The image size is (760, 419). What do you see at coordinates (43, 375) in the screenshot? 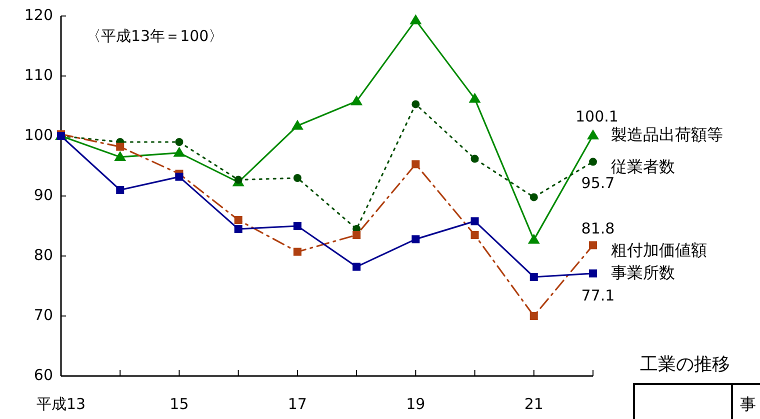
I see `y-tick-label: 60` at bounding box center [43, 375].